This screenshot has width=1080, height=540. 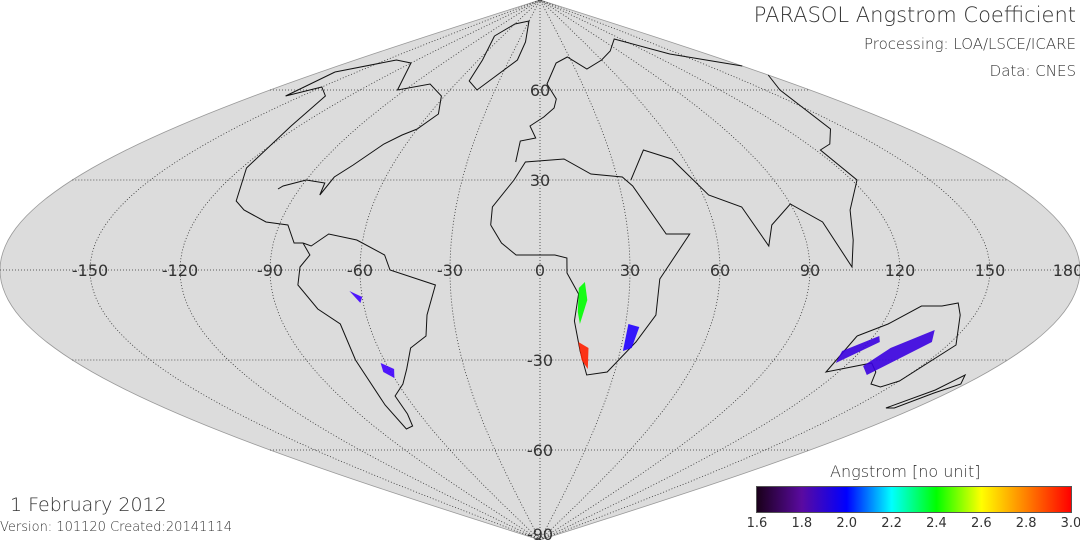 I want to click on longitude-label: -60, so click(x=360, y=270).